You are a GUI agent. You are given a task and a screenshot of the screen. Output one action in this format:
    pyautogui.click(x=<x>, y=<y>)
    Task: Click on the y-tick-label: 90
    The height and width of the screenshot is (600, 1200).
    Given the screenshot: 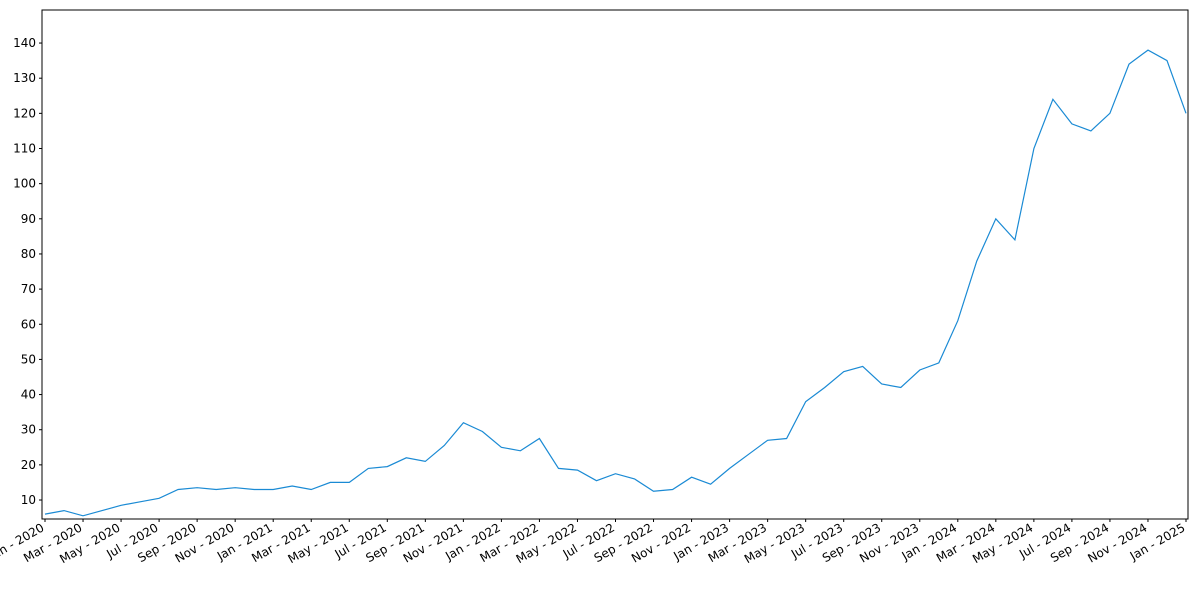 What is the action you would take?
    pyautogui.click(x=28, y=219)
    